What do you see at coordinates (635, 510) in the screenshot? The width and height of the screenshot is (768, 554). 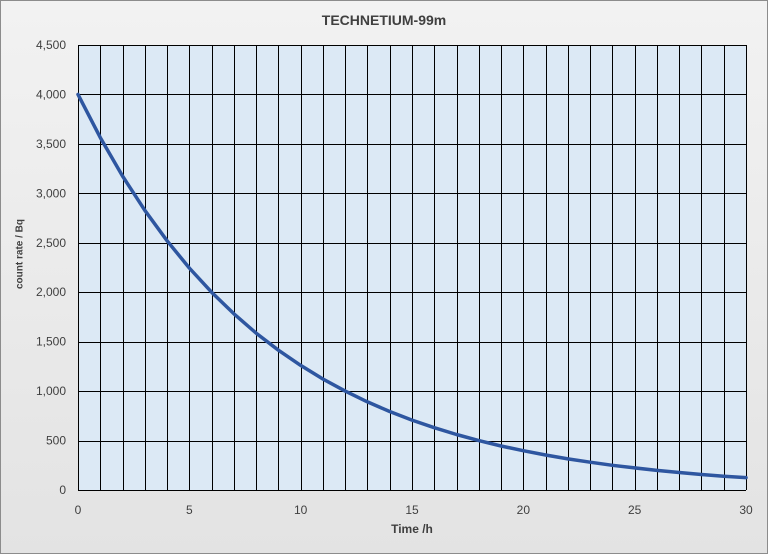 I see `x-tick-label: 25` at bounding box center [635, 510].